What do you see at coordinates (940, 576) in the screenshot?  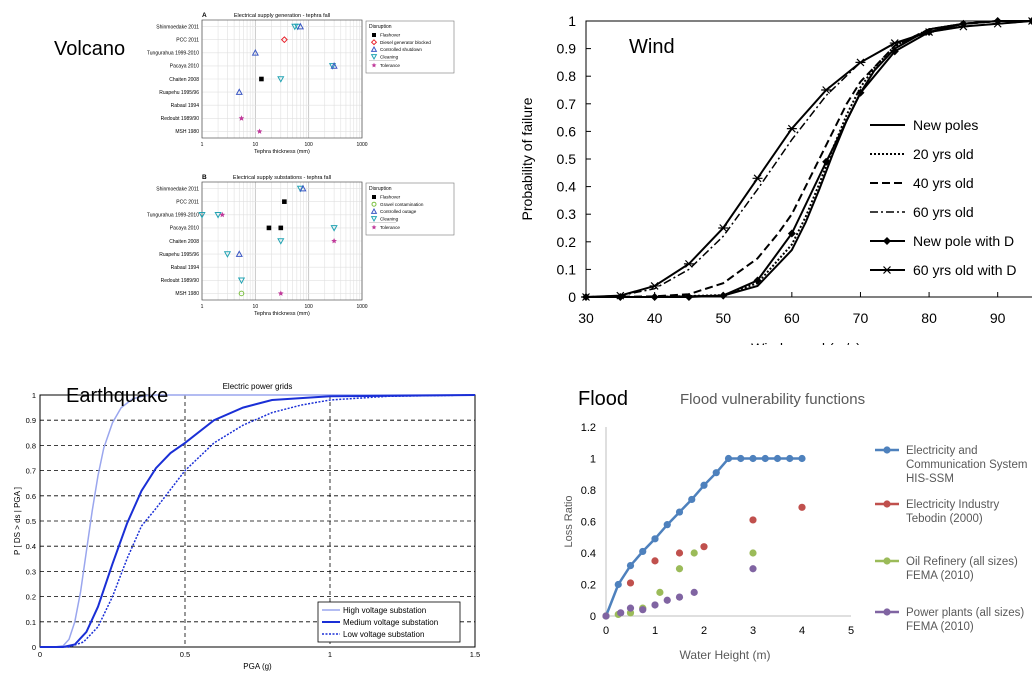 I see `legend-label: FEMA (2010)` at bounding box center [940, 576].